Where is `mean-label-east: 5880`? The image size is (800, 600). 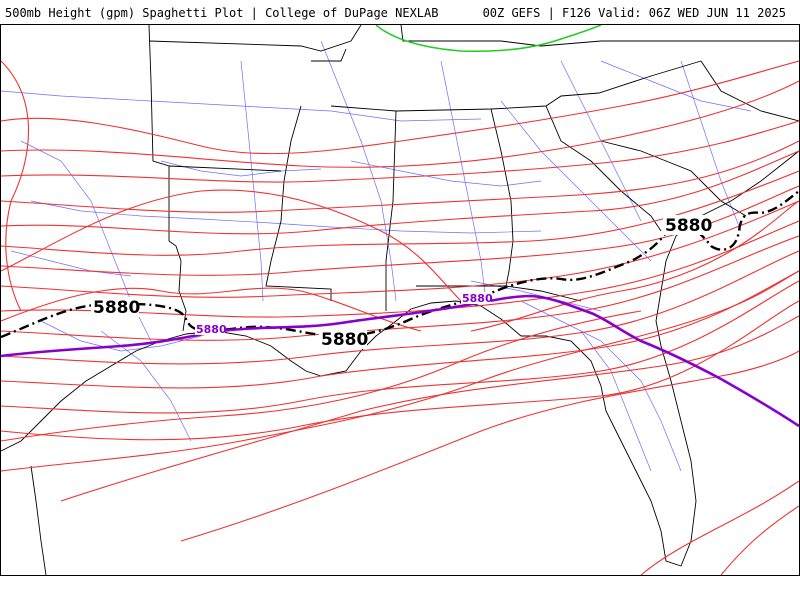
mean-label-east: 5880 is located at coordinates (688, 226).